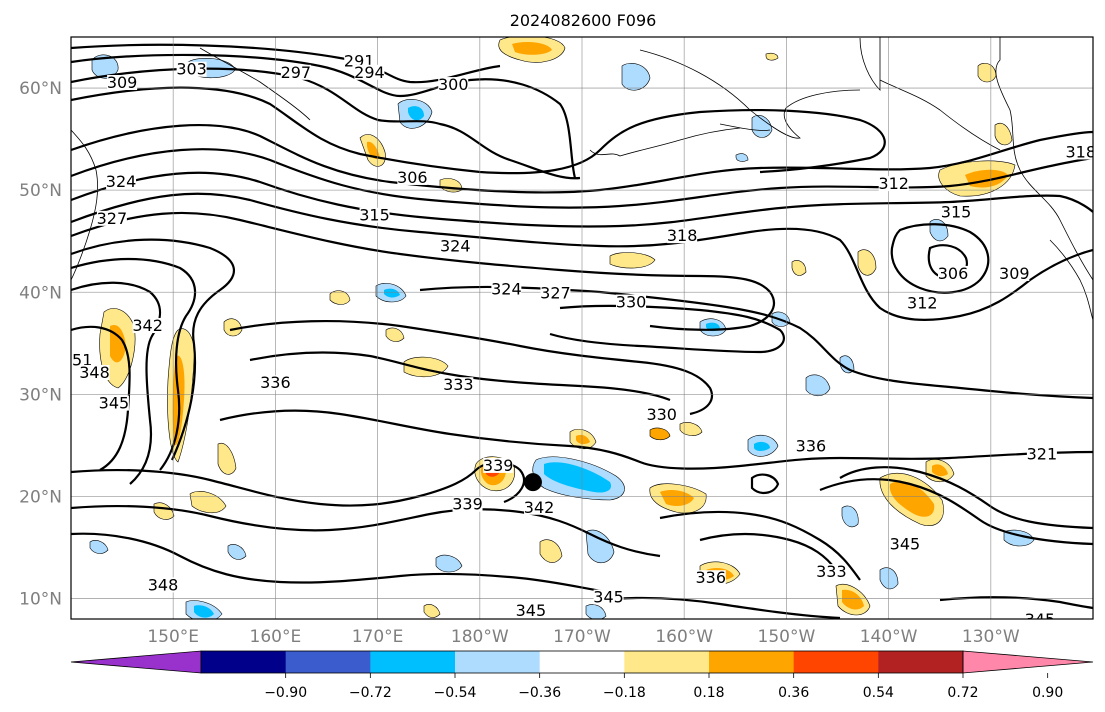  I want to click on lon-tick-label: 160°E, so click(276, 637).